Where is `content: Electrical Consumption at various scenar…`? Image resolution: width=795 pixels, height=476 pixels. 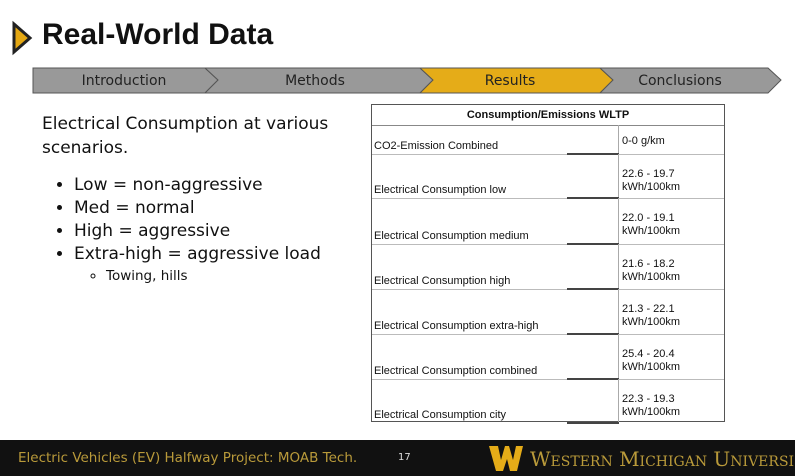
content: Electrical Consumption at various scenar… is located at coordinates (197, 199).